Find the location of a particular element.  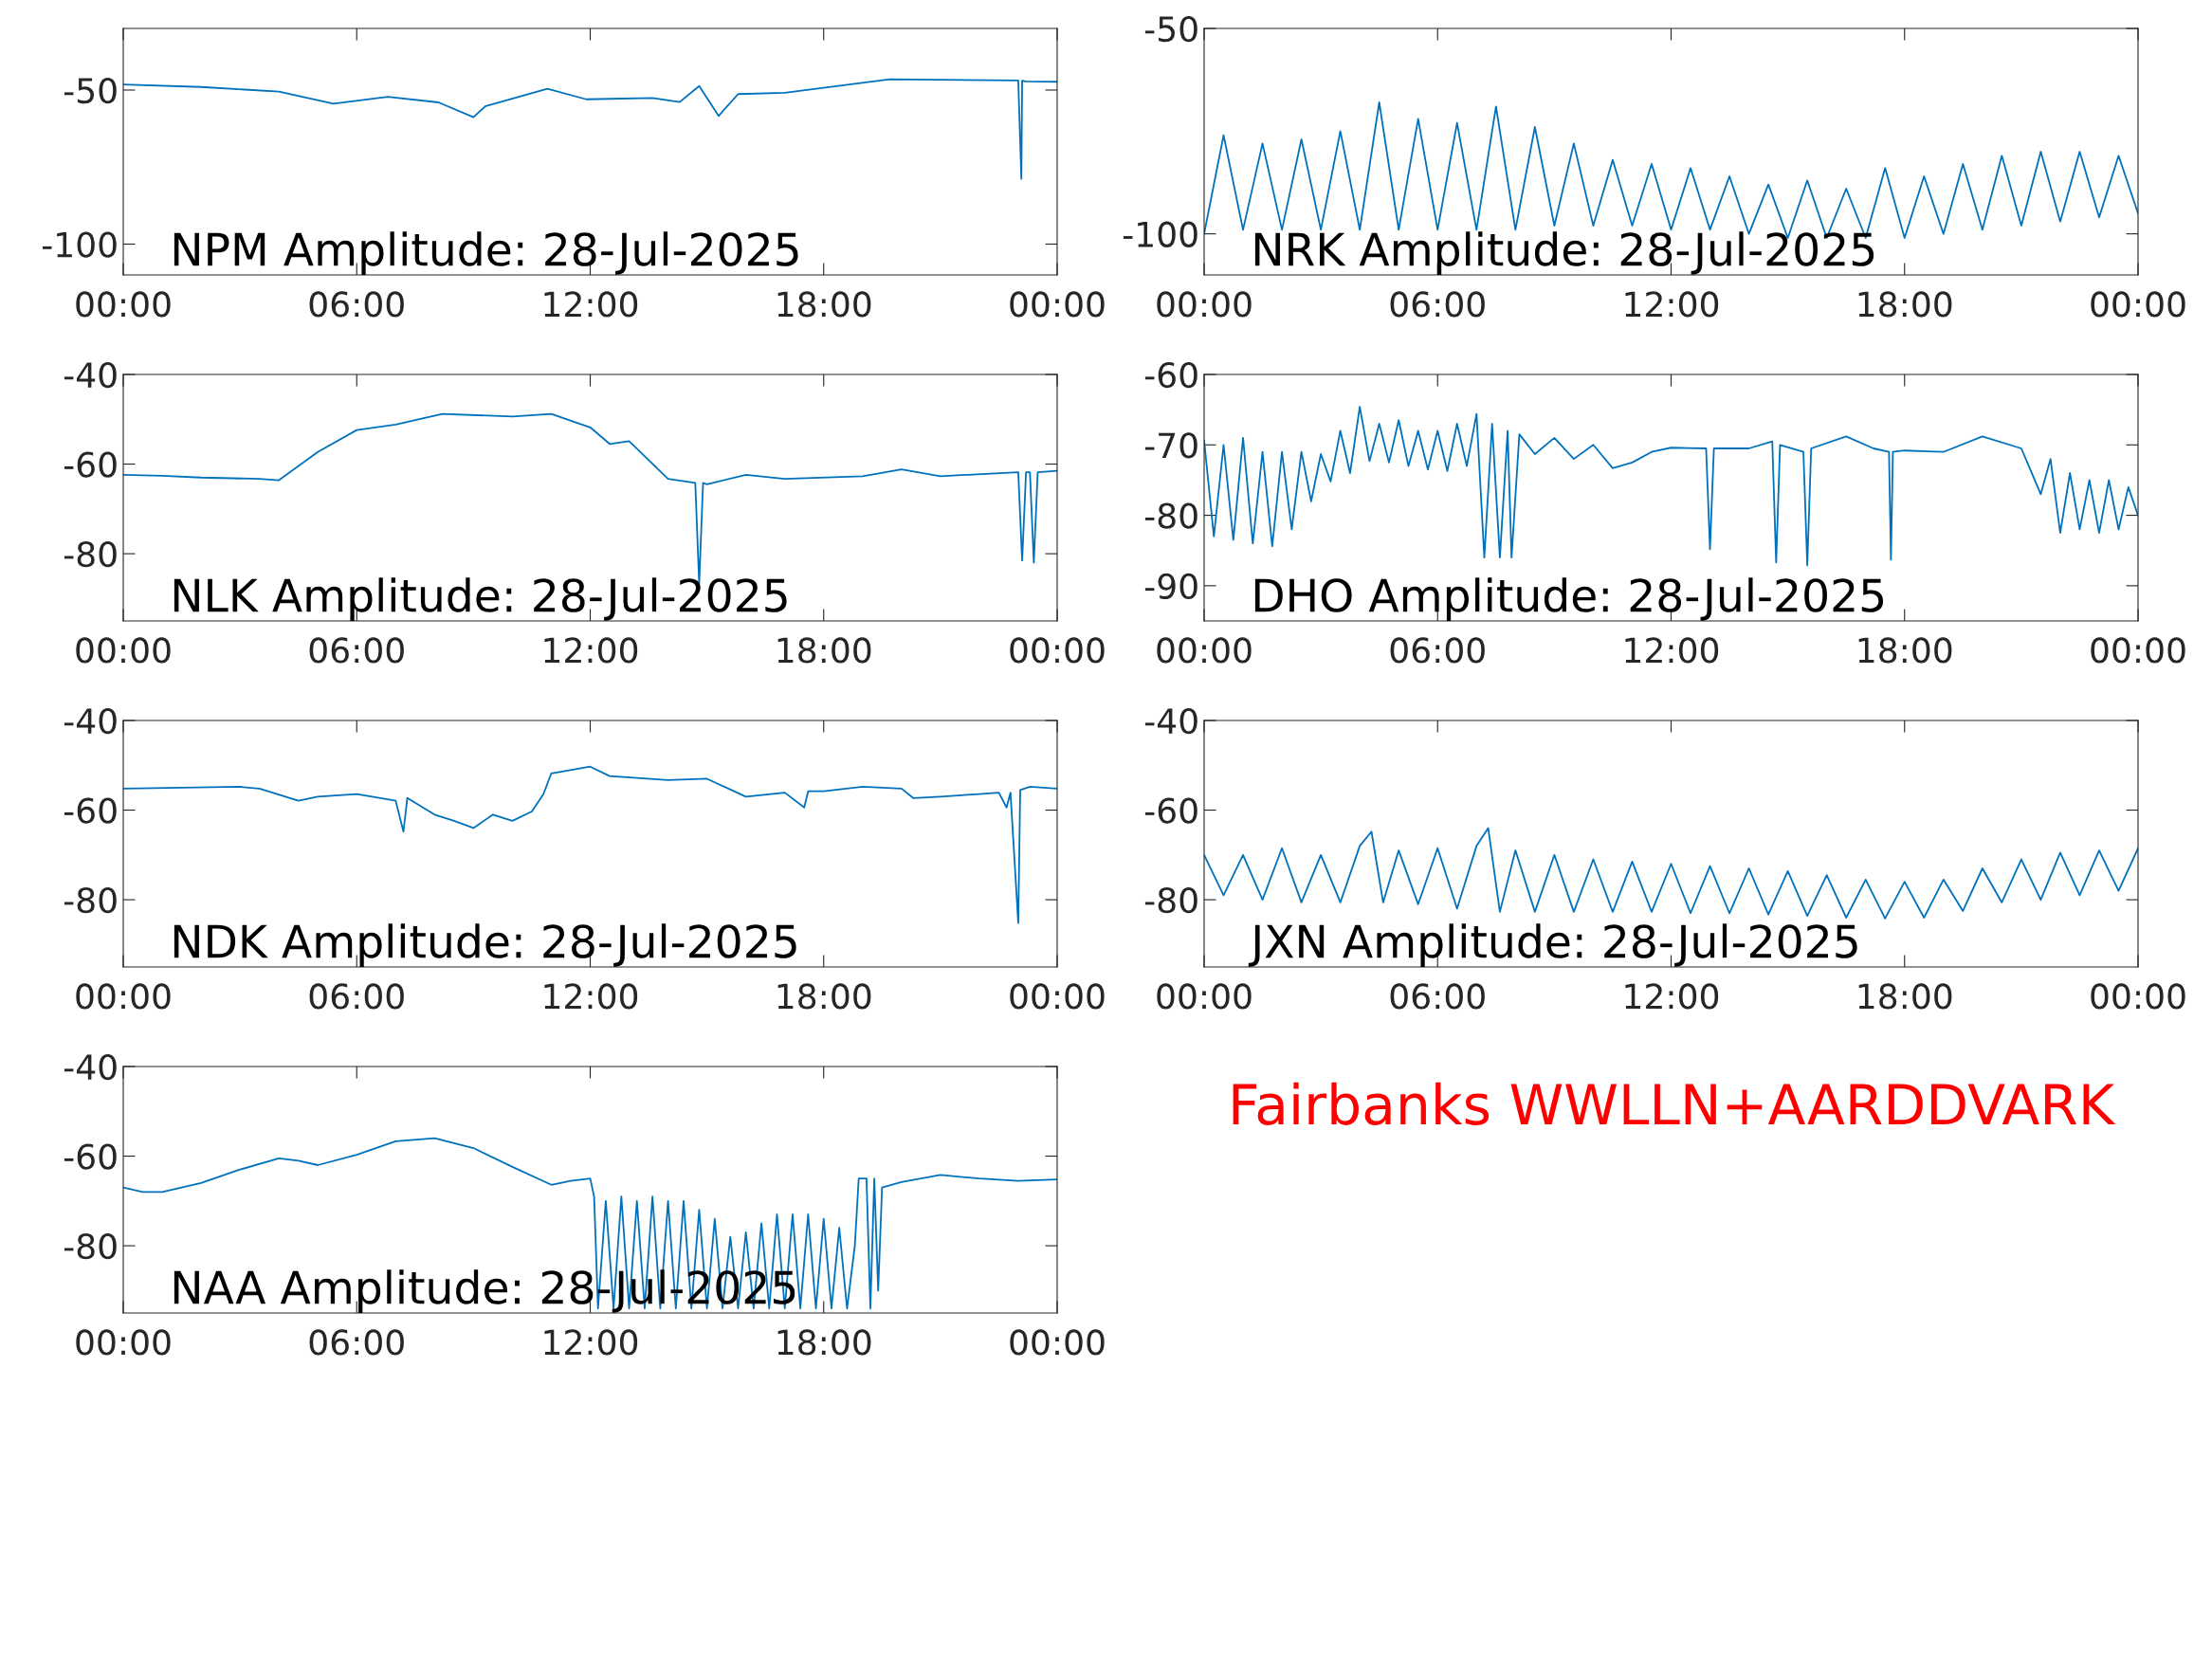

y-tick-label: -70 is located at coordinates (1170, 445).